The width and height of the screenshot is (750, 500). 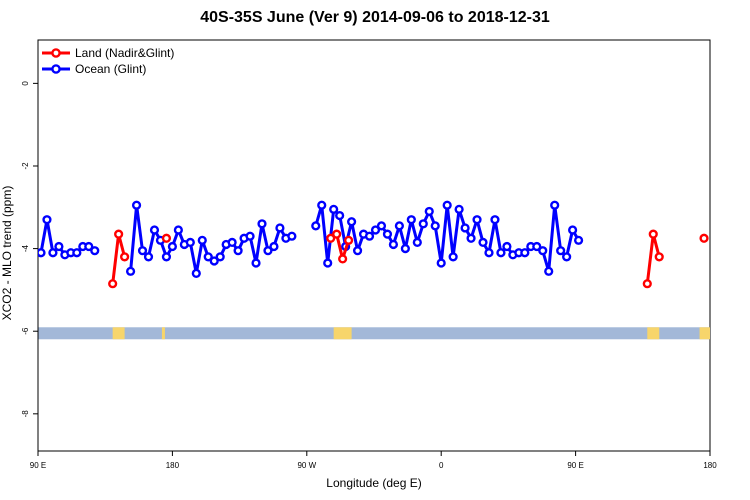 What do you see at coordinates (373, 460) in the screenshot?
I see `x-axis-ticks: 90 E 180 90 W 0 90 E 180` at bounding box center [373, 460].